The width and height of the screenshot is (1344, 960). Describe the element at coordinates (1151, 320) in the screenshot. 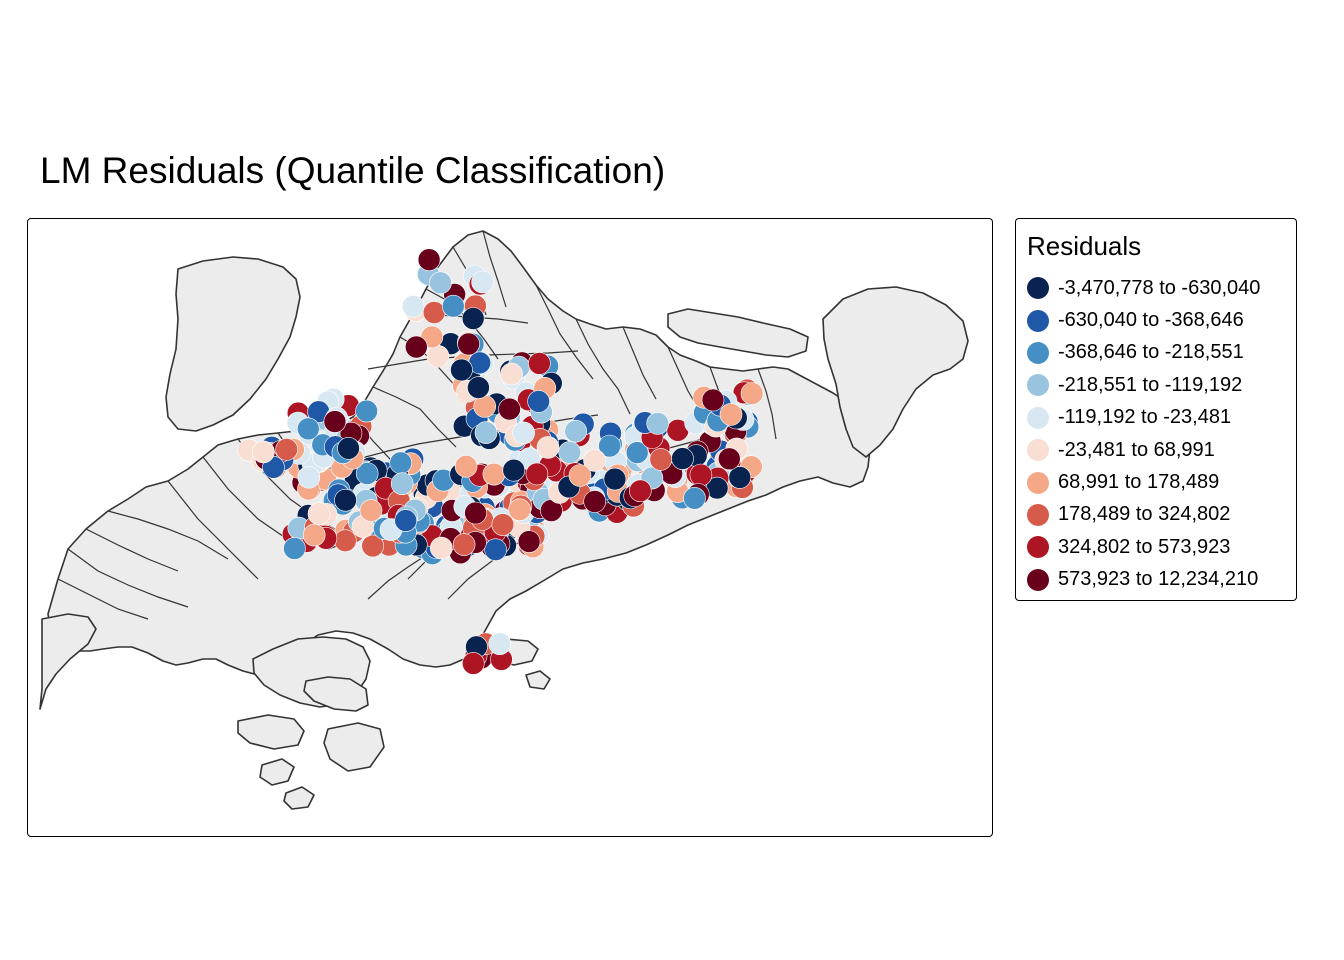

I see `legend-label: -630,040 to -368,646` at that location.